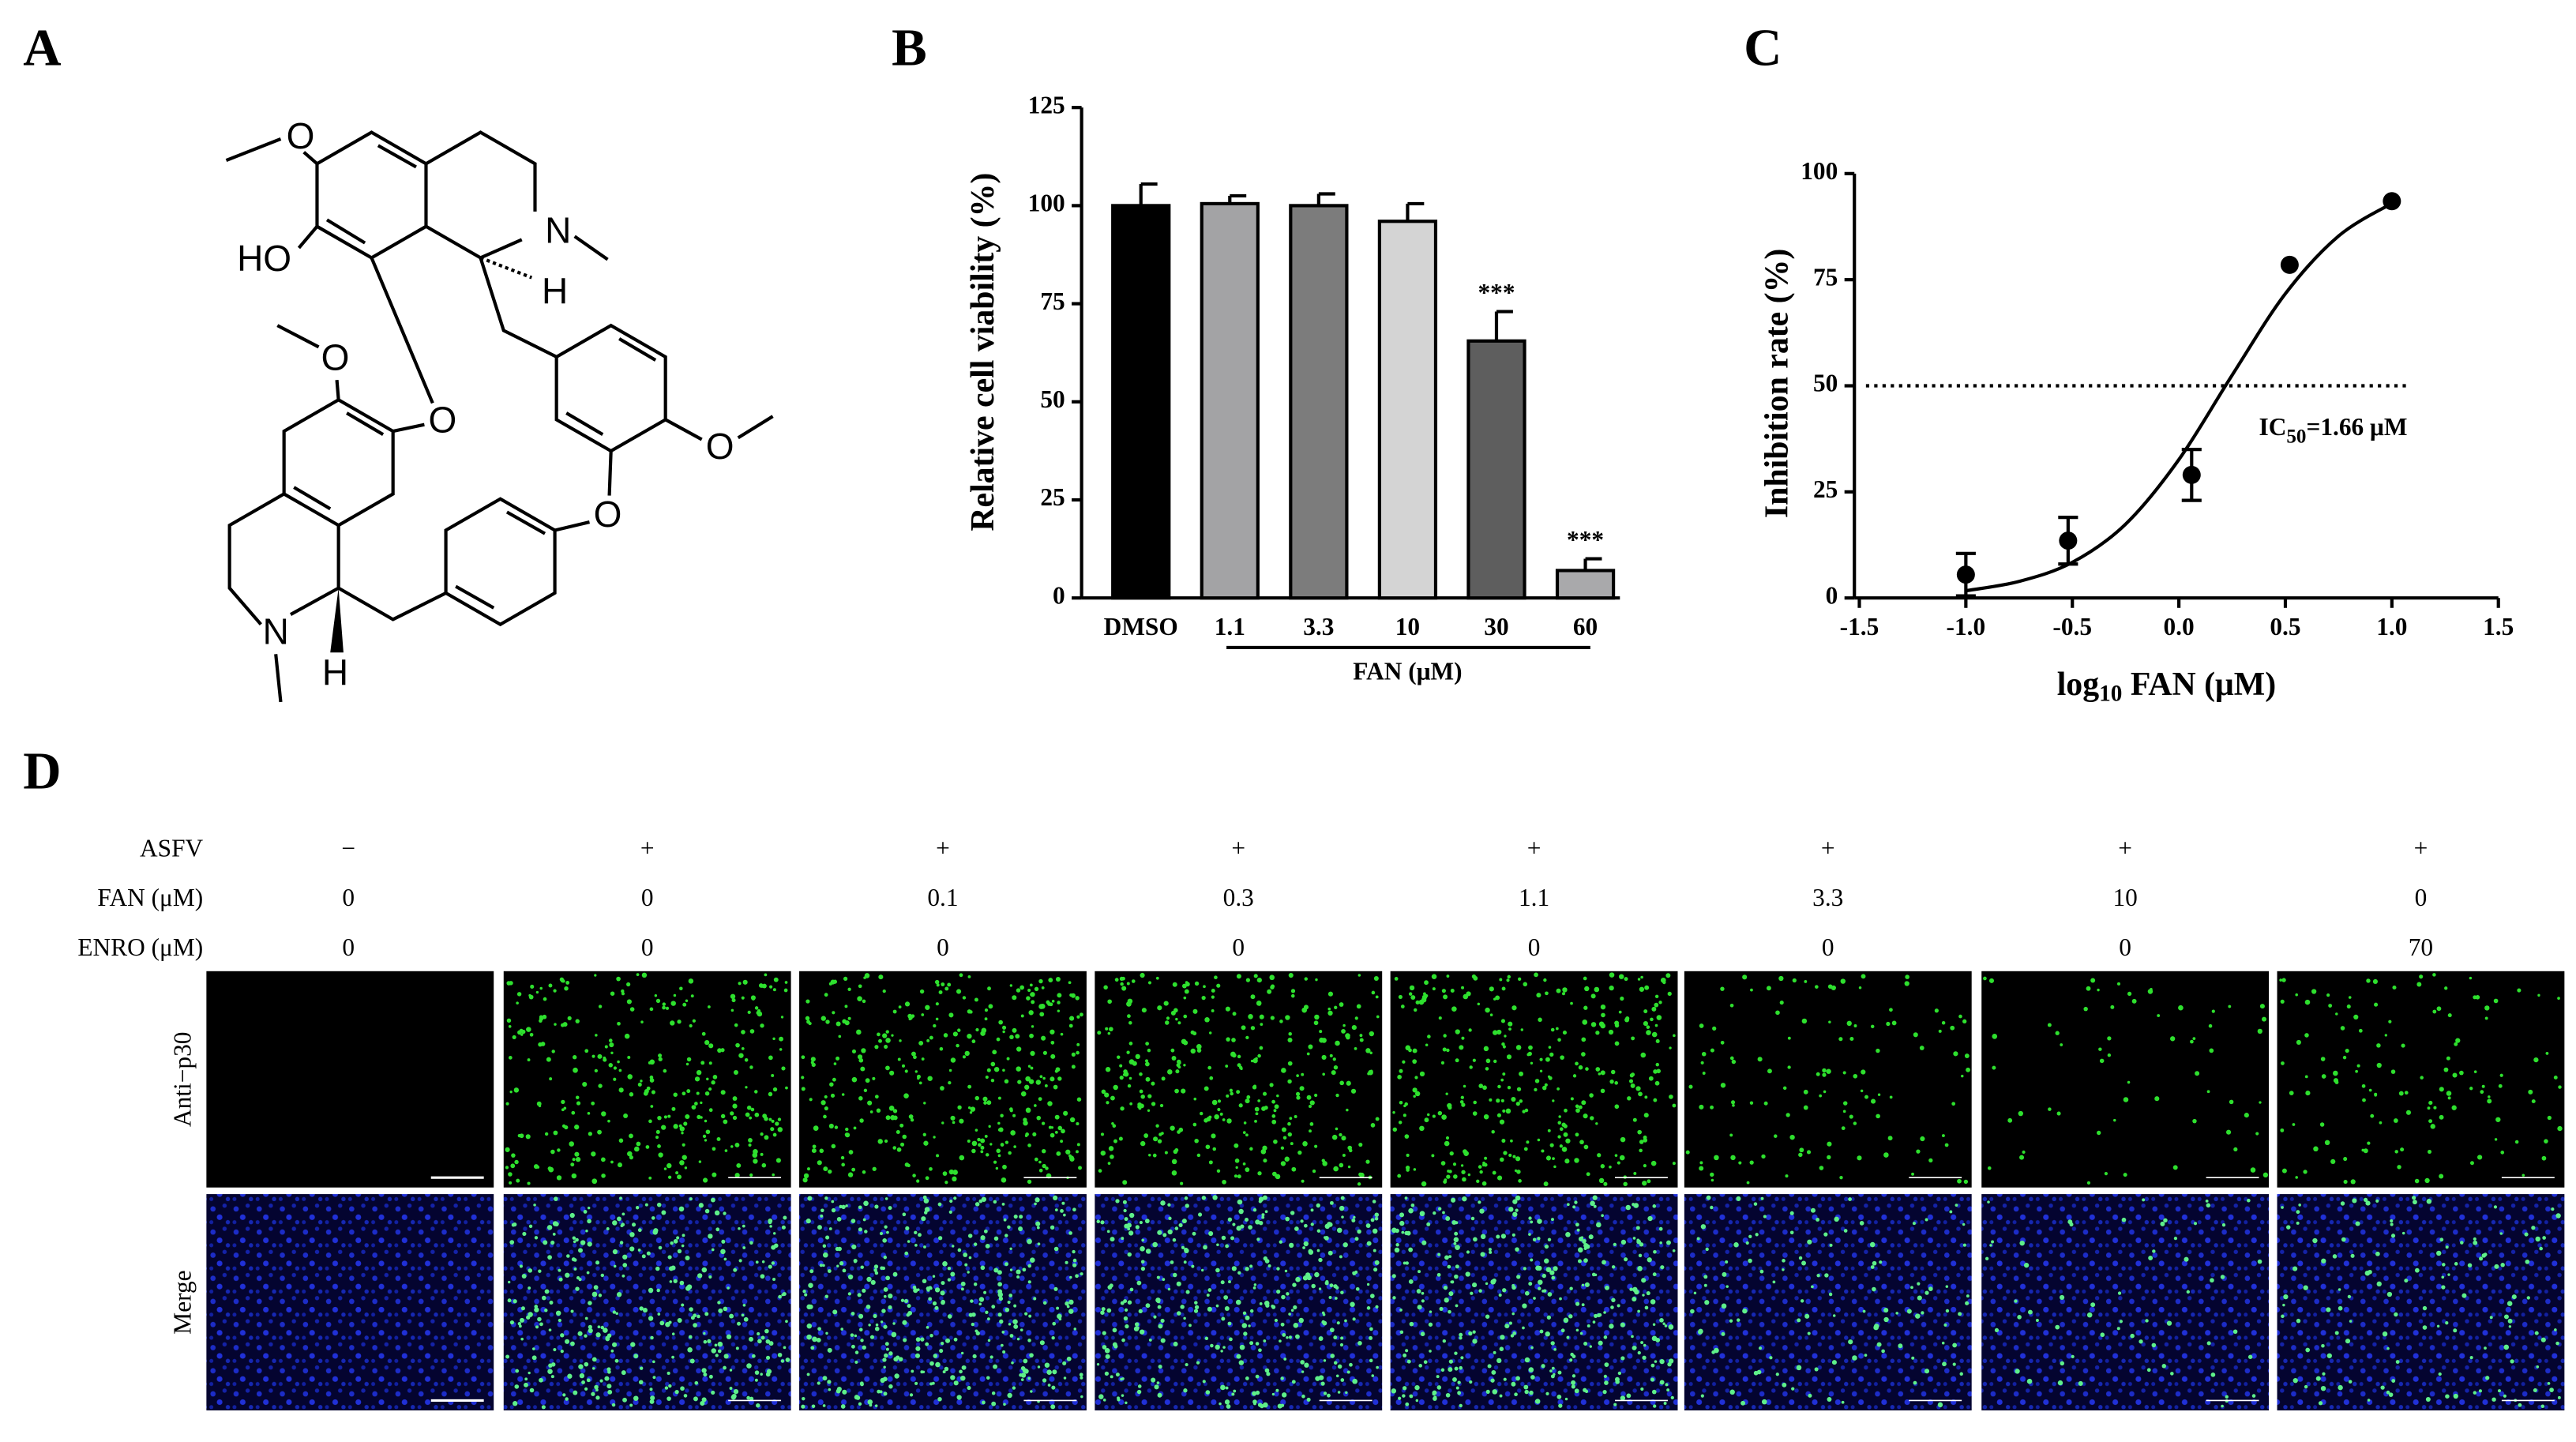 The height and width of the screenshot is (1442, 2576). I want to click on condition-value: +, so click(1828, 848).